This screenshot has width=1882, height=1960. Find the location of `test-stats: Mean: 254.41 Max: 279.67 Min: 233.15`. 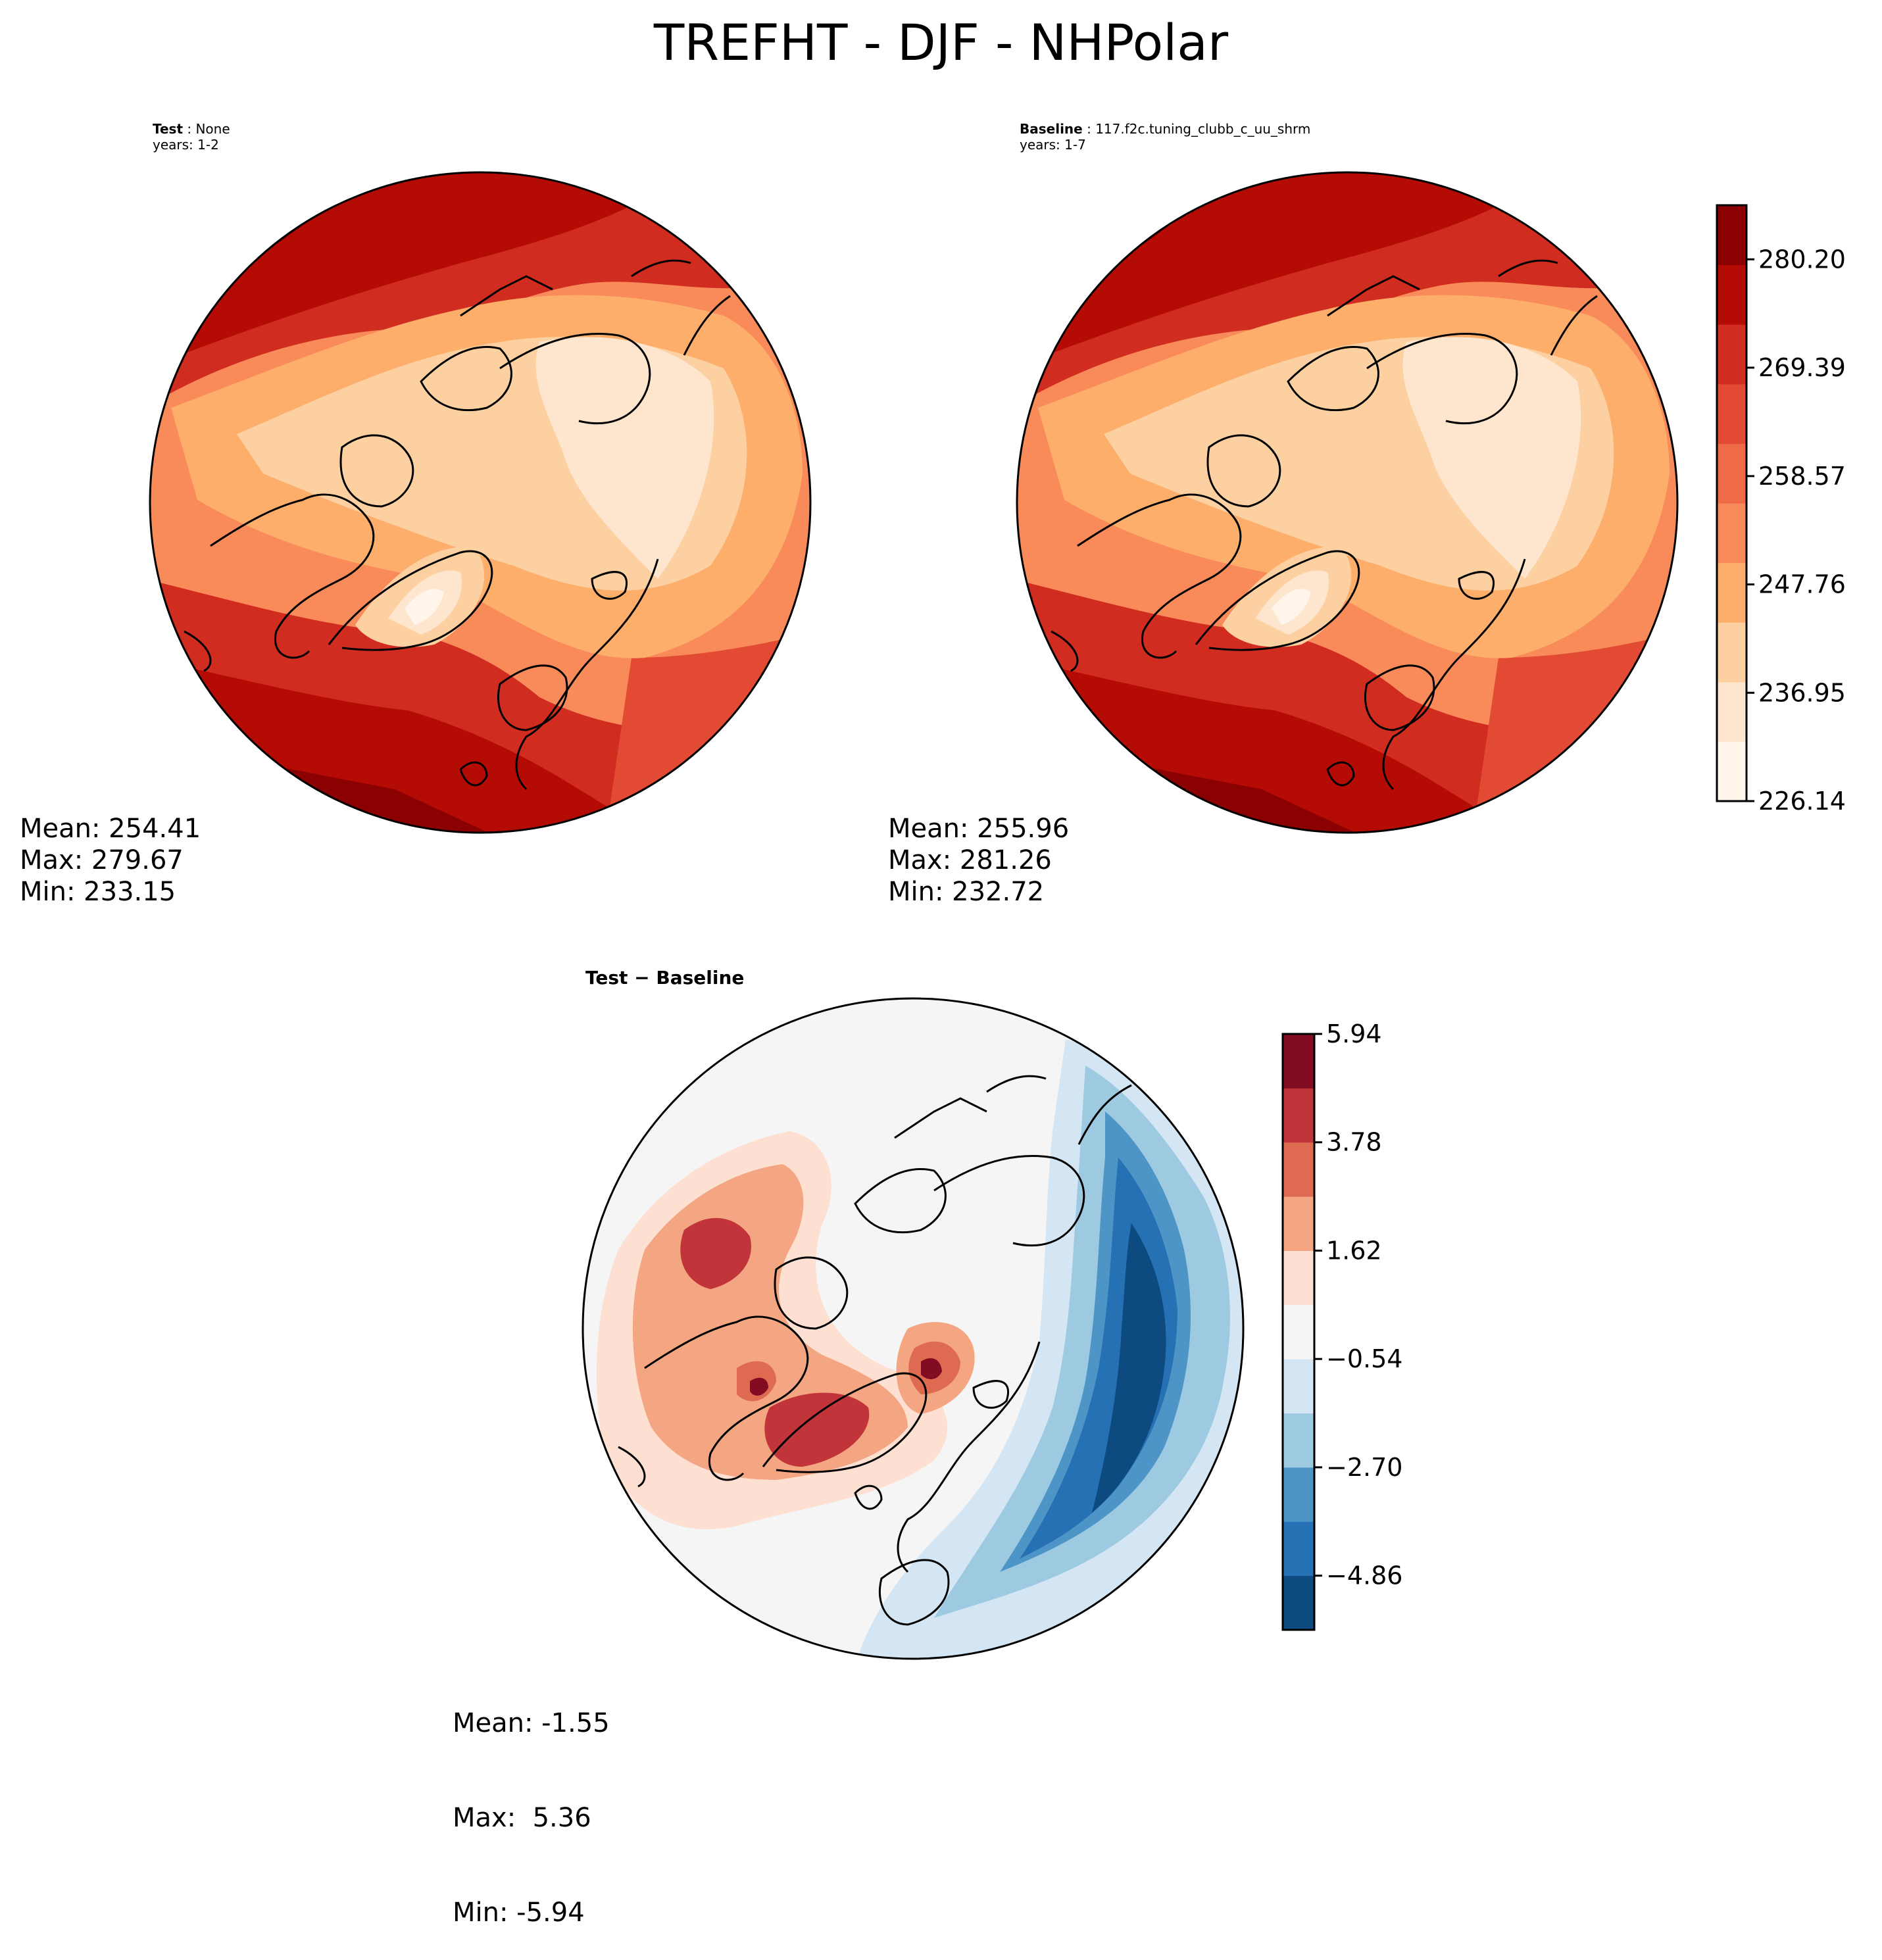

test-stats: Mean: 254.41 Max: 279.67 Min: 233.15 is located at coordinates (110, 860).